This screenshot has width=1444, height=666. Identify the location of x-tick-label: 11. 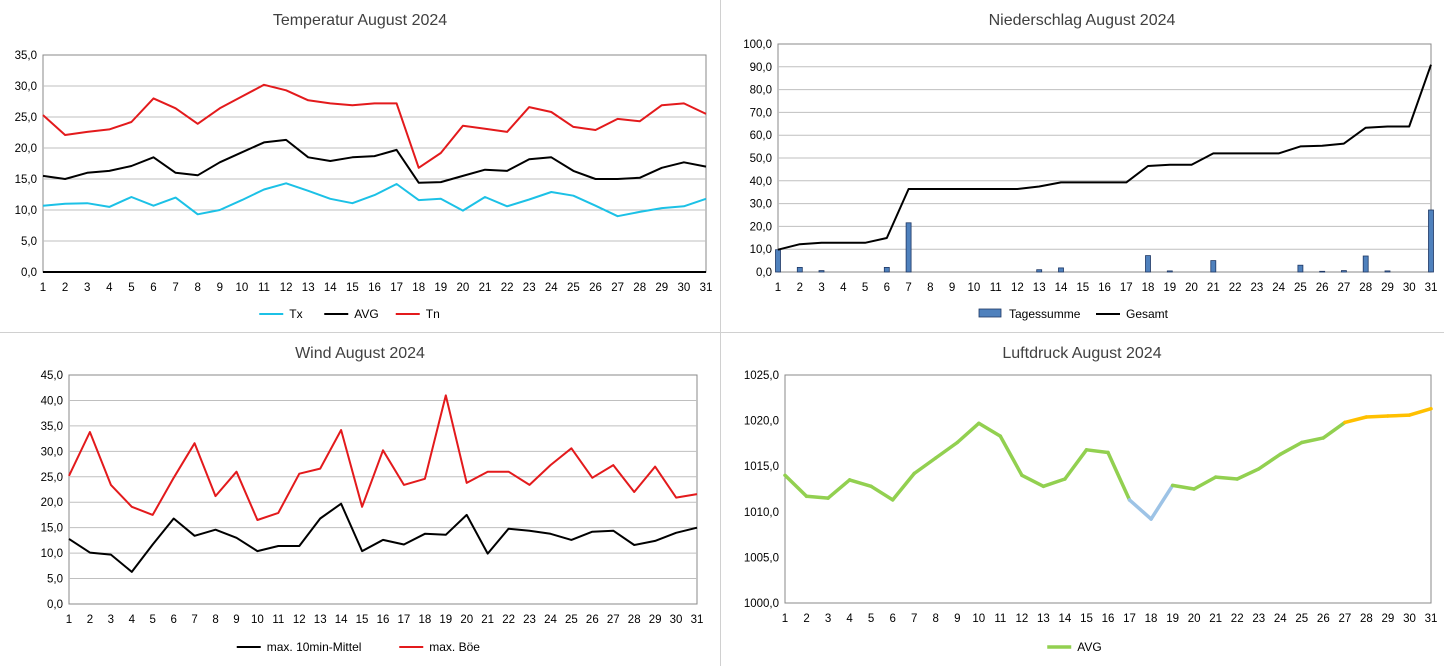
(1000, 619).